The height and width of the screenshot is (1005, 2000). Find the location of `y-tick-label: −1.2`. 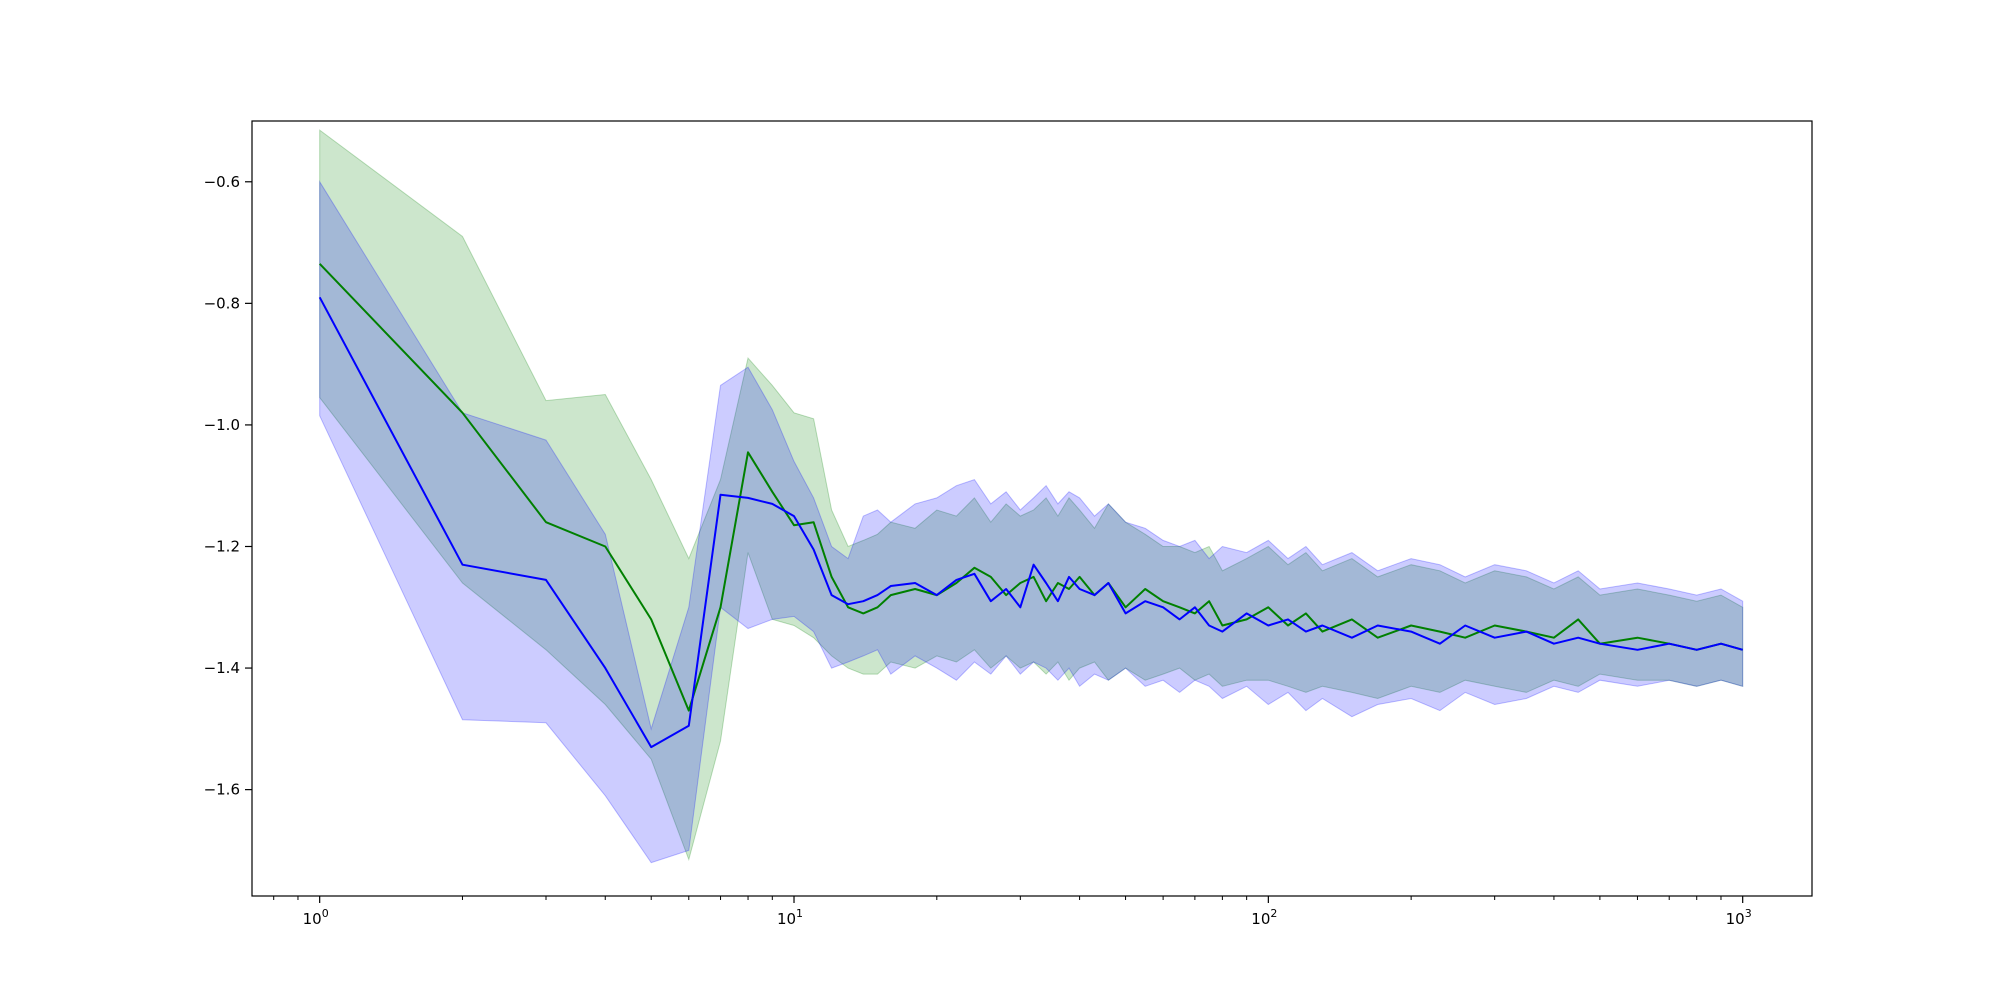

y-tick-label: −1.2 is located at coordinates (222, 546).